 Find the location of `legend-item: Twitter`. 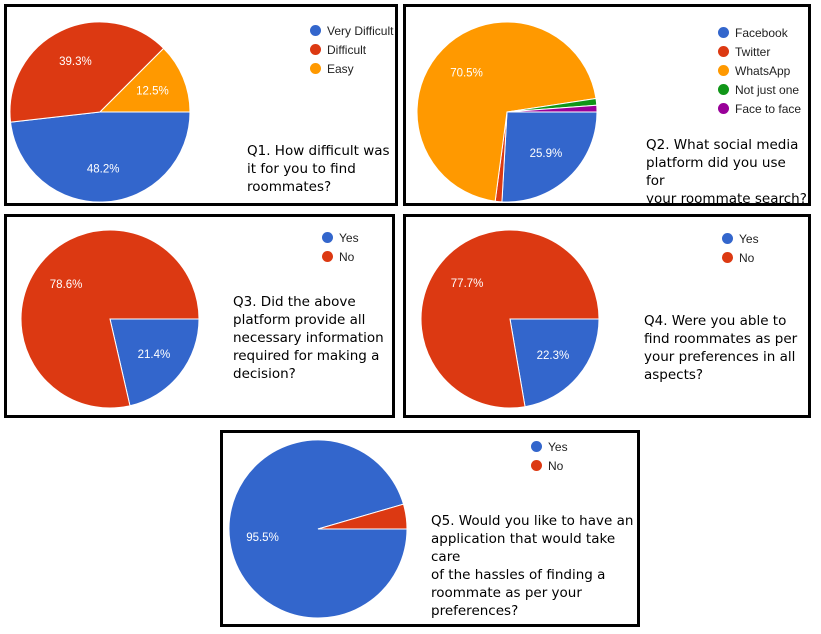

legend-item: Twitter is located at coordinates (759, 51).